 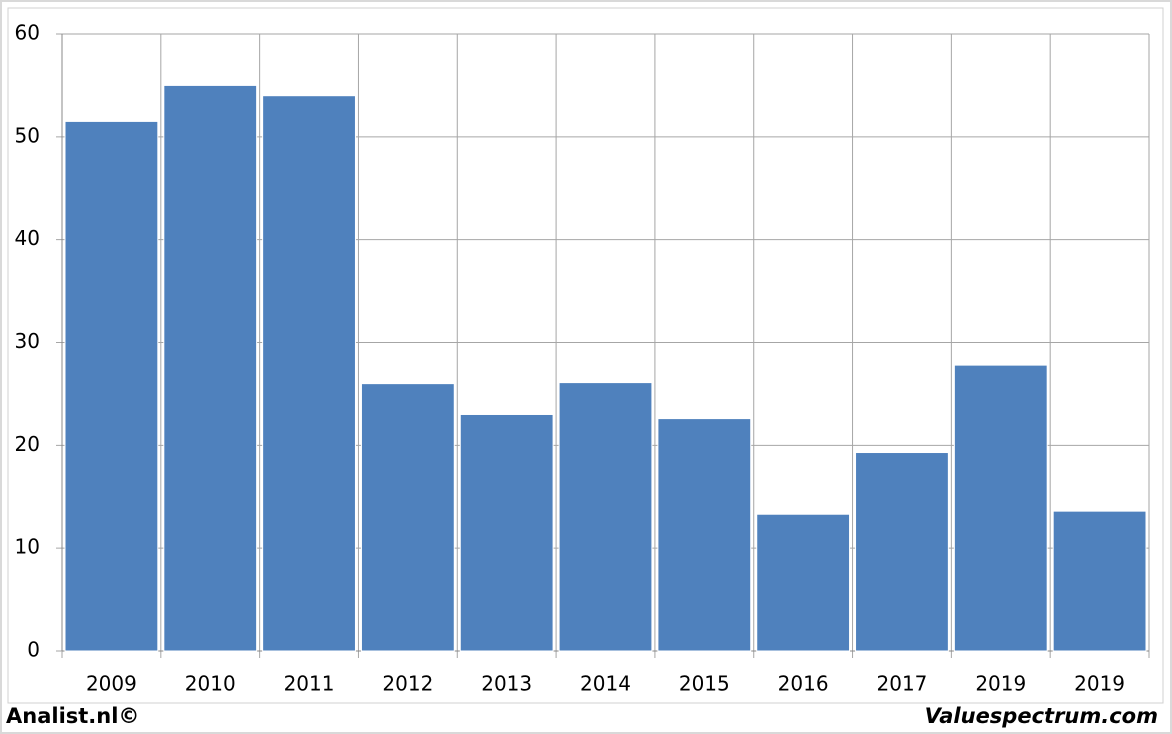 I want to click on y-tick-label: 40, so click(x=27, y=238).